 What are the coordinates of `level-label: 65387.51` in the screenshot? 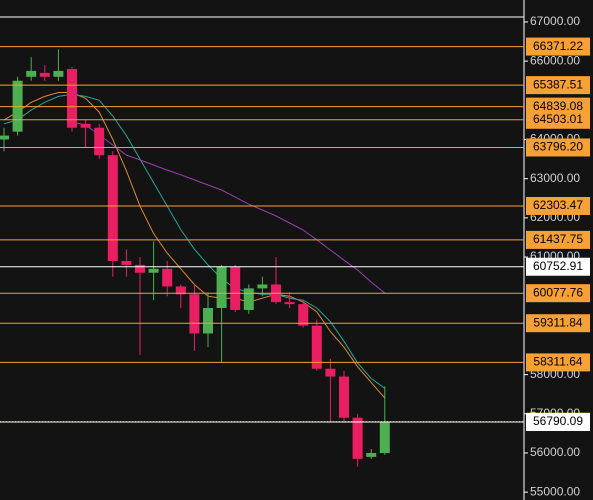 It's located at (558, 84).